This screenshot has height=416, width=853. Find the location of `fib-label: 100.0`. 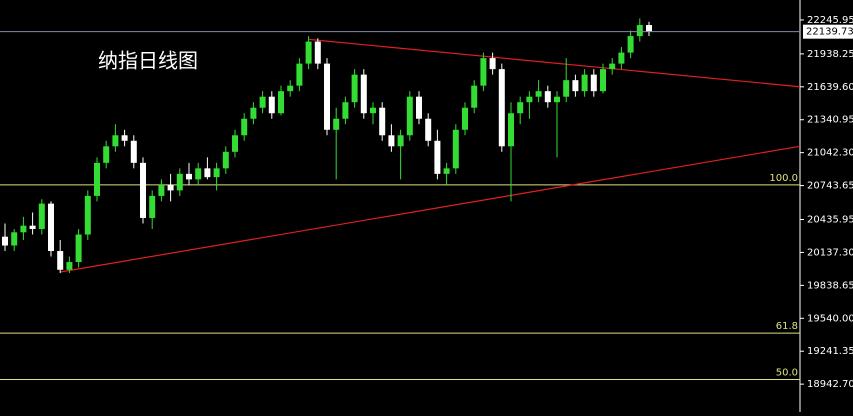

fib-label: 100.0 is located at coordinates (783, 178).